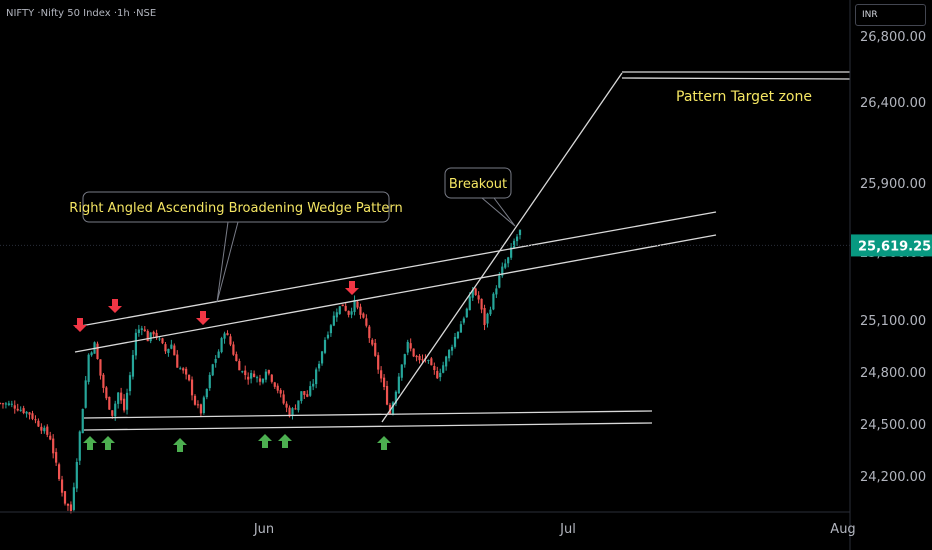 This screenshot has height=550, width=932. I want to click on time-tick-label: Aug, so click(842, 529).